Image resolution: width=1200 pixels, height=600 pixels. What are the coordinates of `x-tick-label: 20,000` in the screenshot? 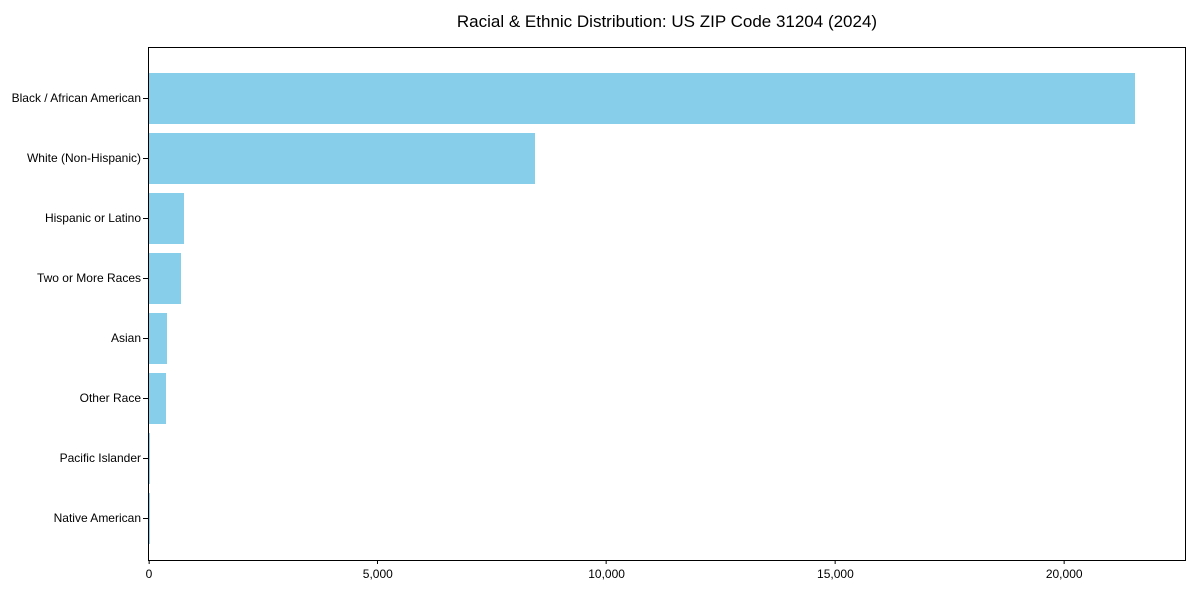 It's located at (1064, 574).